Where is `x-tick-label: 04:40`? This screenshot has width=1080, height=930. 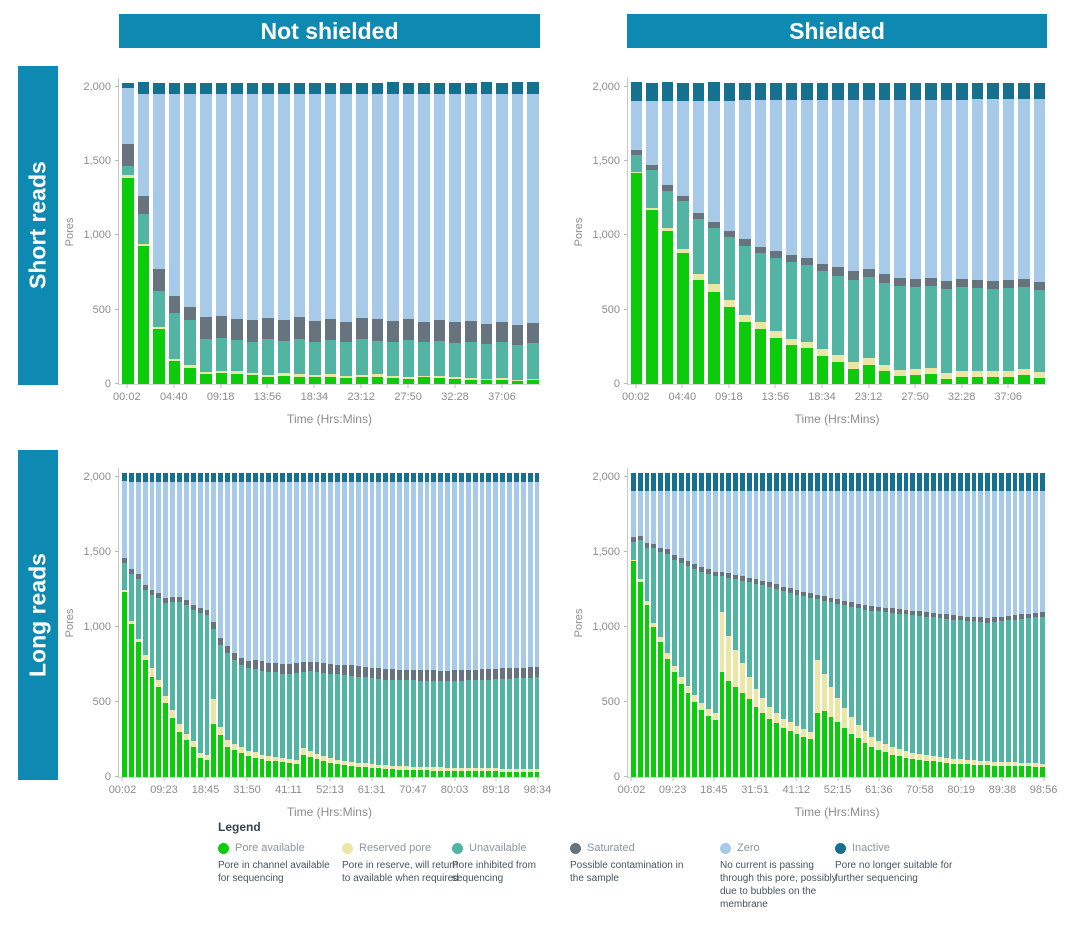
x-tick-label: 04:40 is located at coordinates (682, 397).